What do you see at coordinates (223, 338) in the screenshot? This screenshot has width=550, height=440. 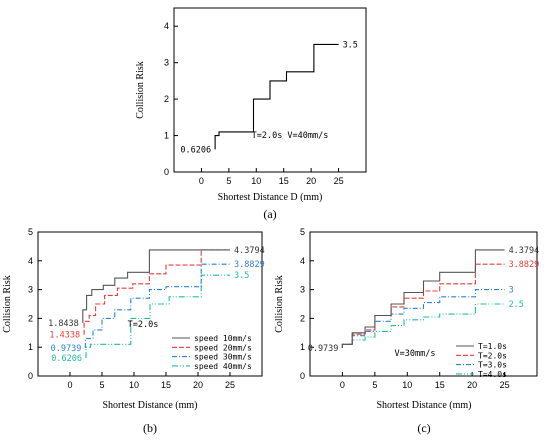 I see `legend-label: speed 10mm/s` at bounding box center [223, 338].